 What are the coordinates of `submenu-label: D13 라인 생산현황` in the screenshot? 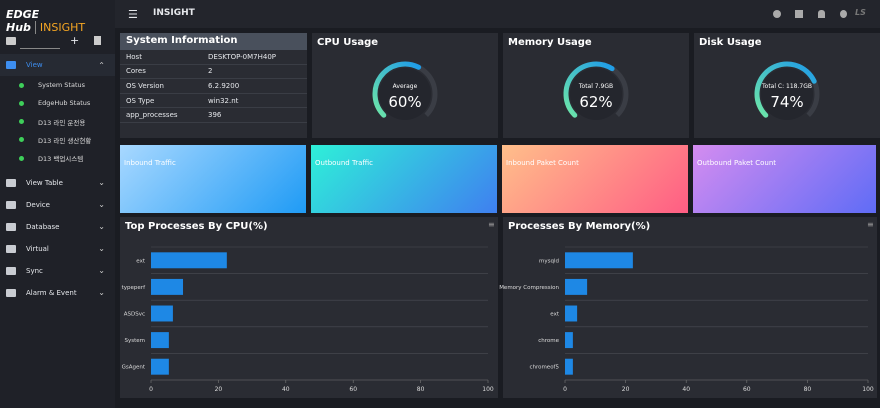 It's located at (65, 140).